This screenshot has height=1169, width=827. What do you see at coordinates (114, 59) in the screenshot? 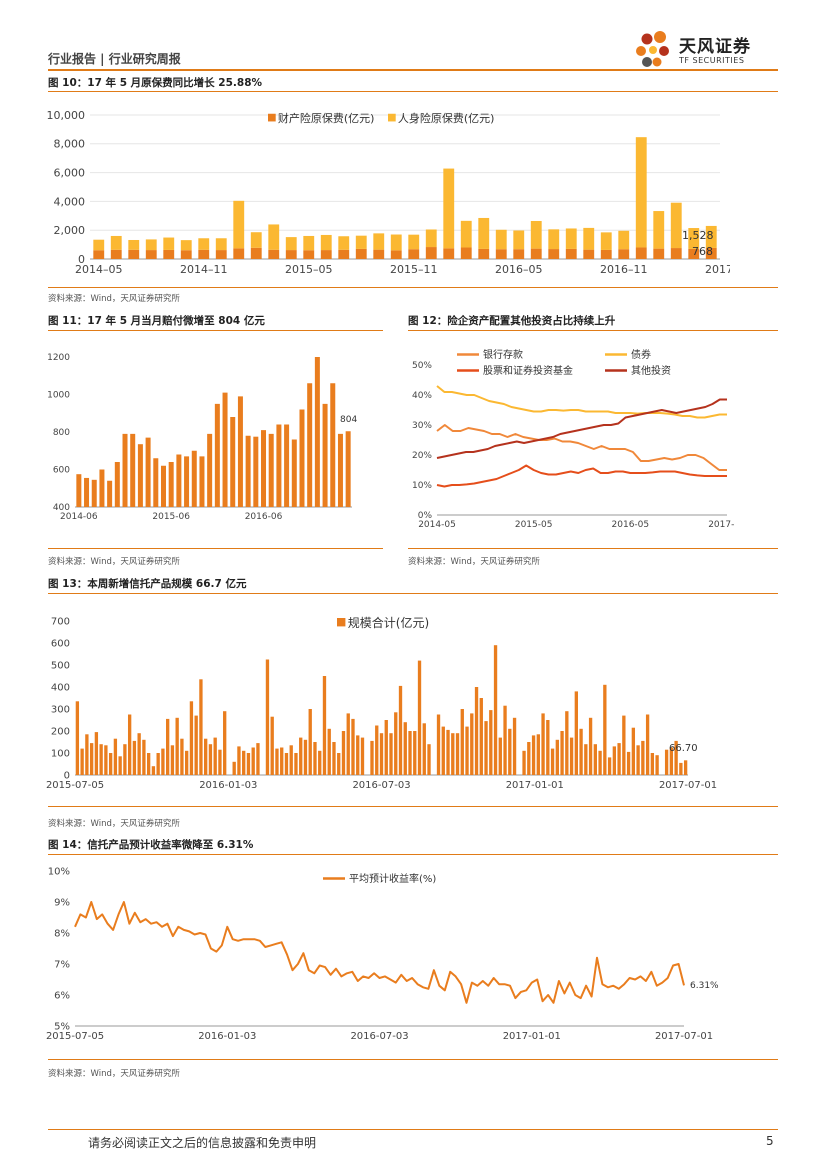
I see `report-header: 行业报告 | 行业研究周报` at bounding box center [114, 59].